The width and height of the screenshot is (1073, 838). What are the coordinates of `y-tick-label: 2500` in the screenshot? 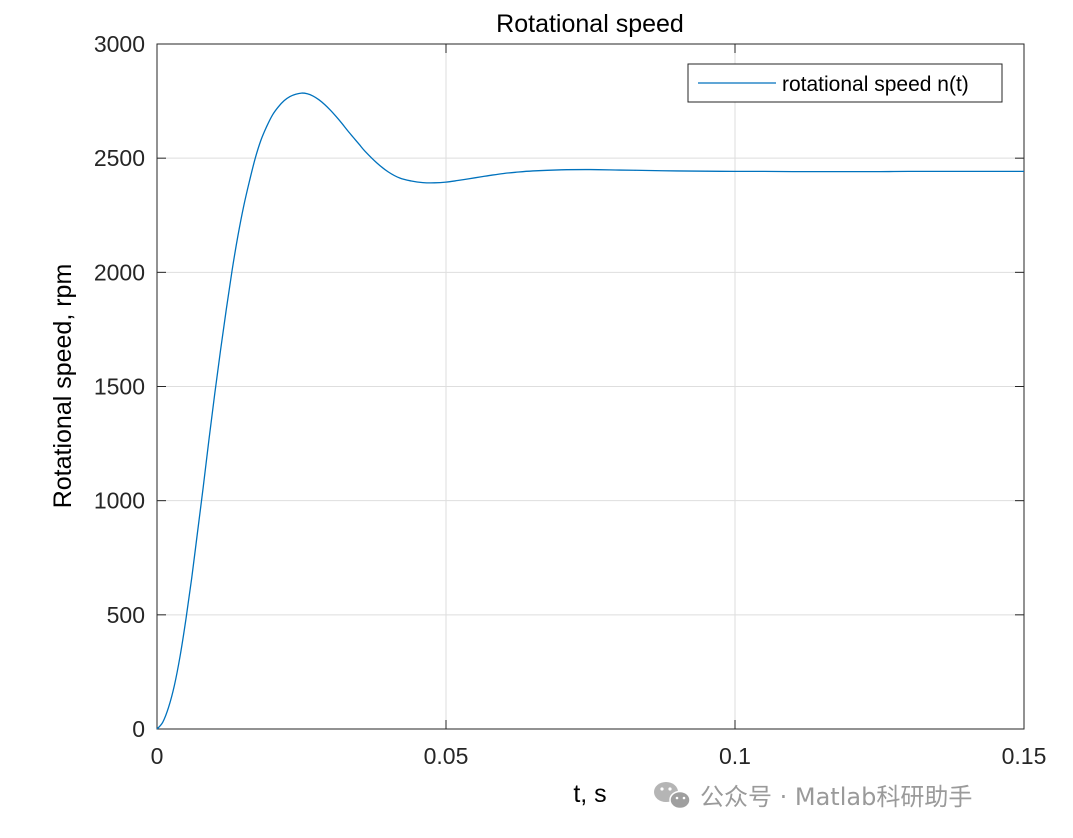 It's located at (119, 158).